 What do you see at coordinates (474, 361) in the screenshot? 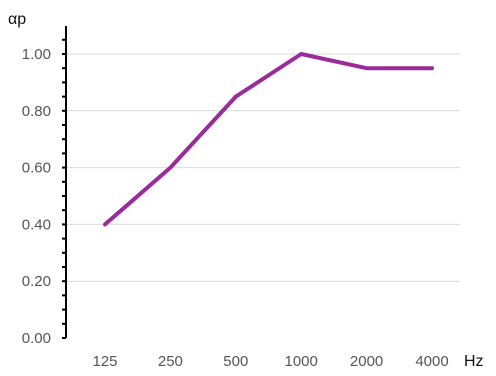
I see `x-axis-title: Hz` at bounding box center [474, 361].